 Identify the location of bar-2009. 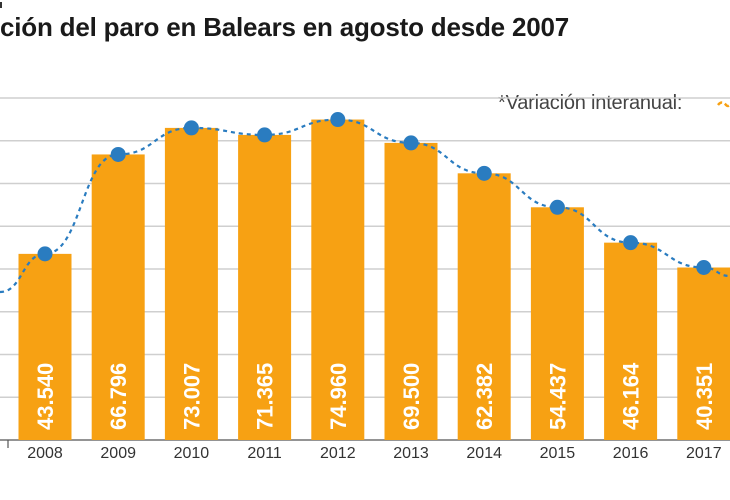
(118, 297).